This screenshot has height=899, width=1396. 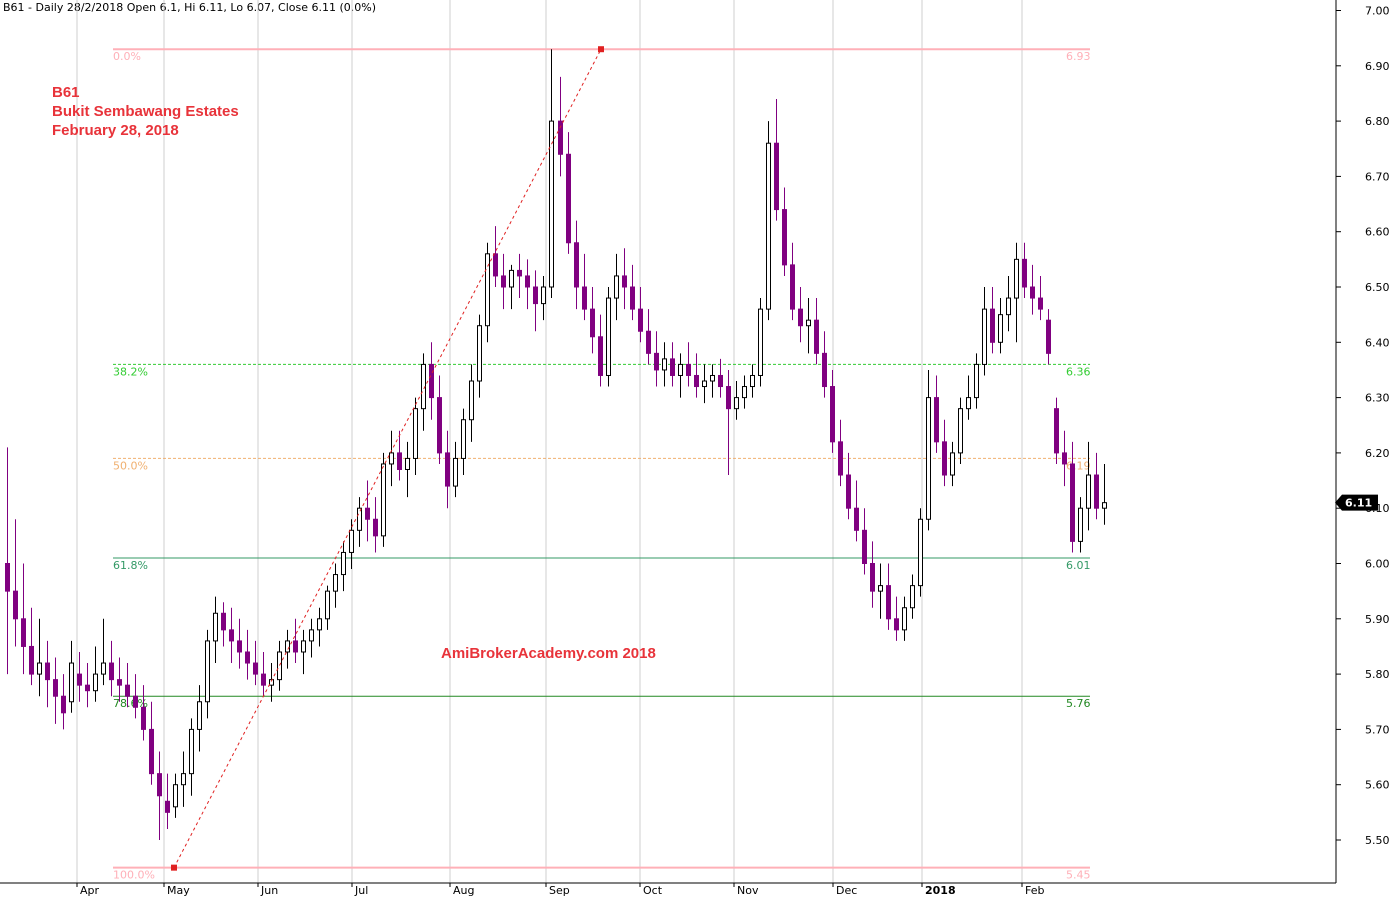 I want to click on month-label: Oct, so click(x=653, y=890).